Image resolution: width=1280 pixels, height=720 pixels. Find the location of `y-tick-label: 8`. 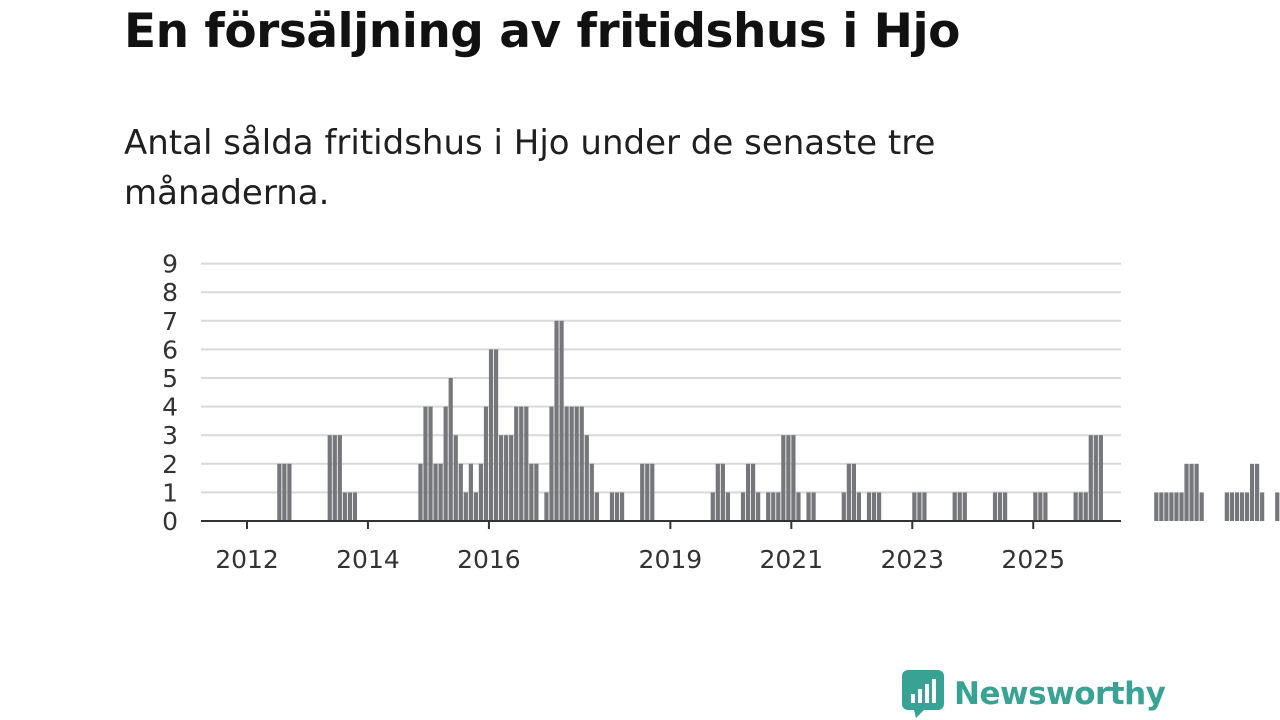

y-tick-label: 8 is located at coordinates (170, 292).